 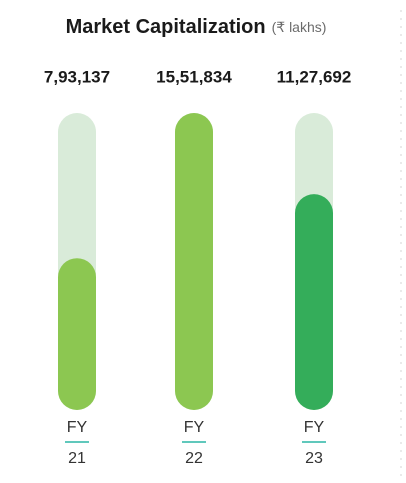 I want to click on x-tick-label: FY 22, so click(x=194, y=443).